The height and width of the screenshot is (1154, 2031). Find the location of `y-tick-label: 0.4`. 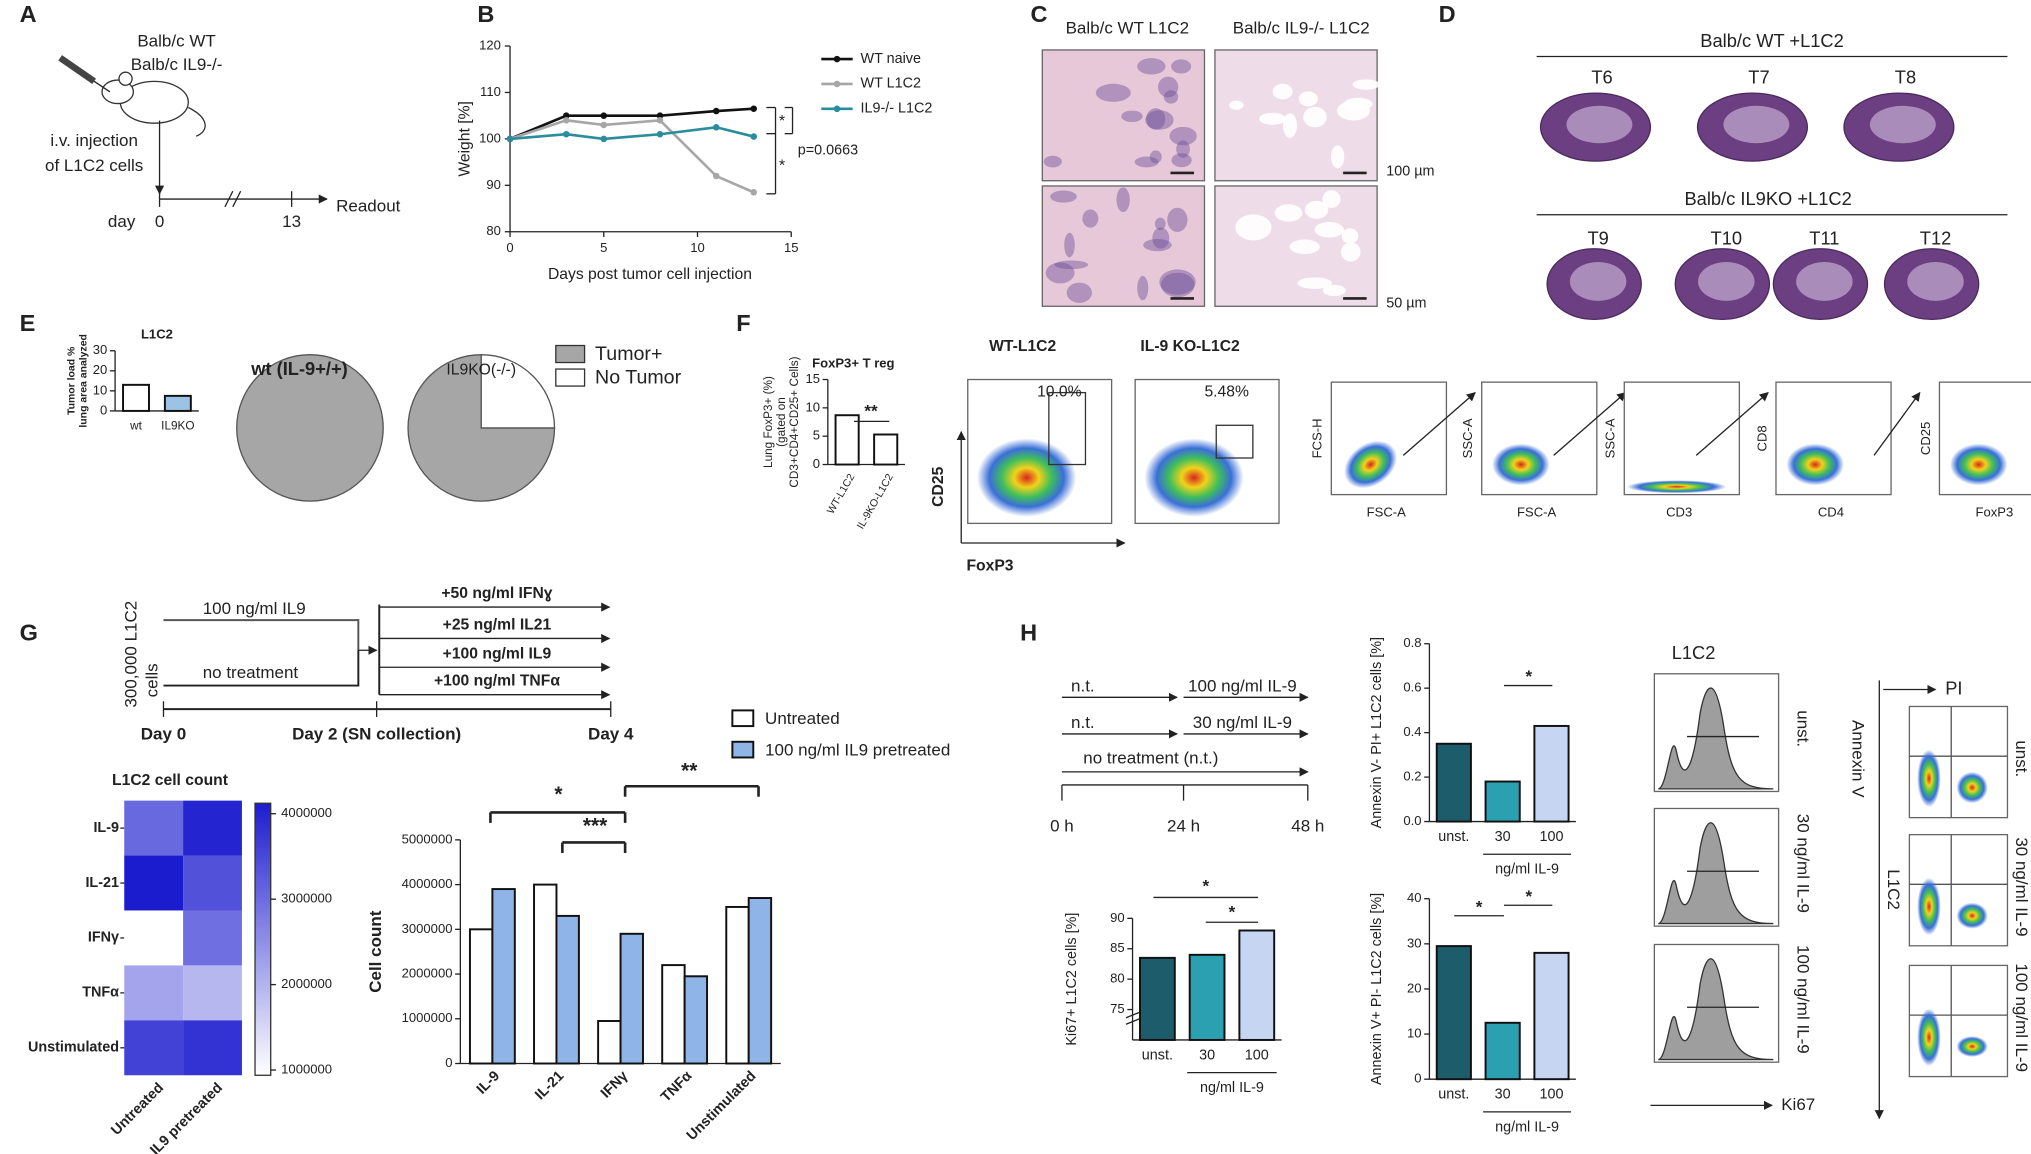

y-tick-label: 0.4 is located at coordinates (1412, 731).